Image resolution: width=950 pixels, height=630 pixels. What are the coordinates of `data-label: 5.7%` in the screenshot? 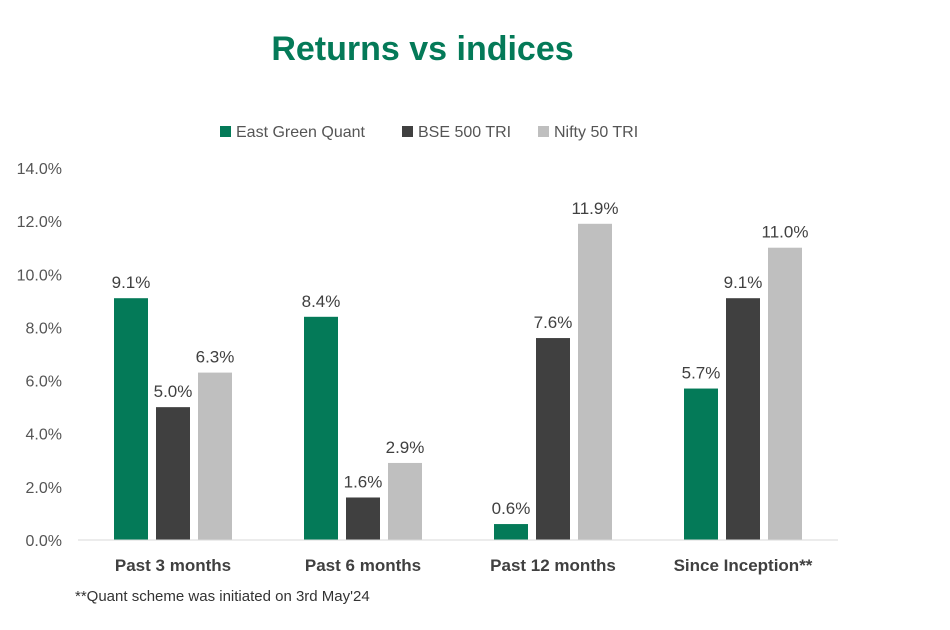 It's located at (701, 373).